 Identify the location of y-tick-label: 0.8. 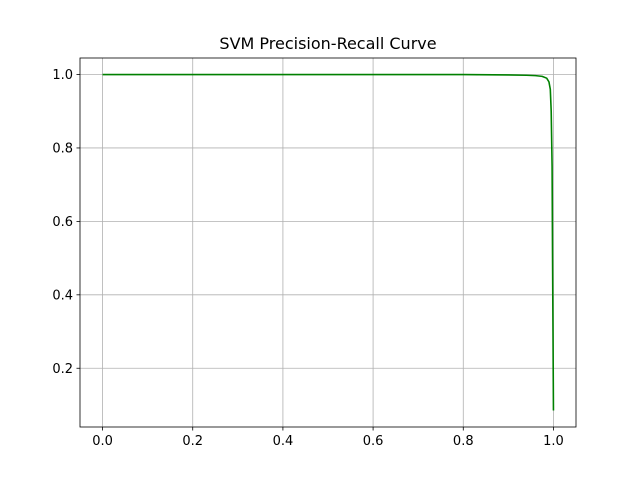
(62, 148).